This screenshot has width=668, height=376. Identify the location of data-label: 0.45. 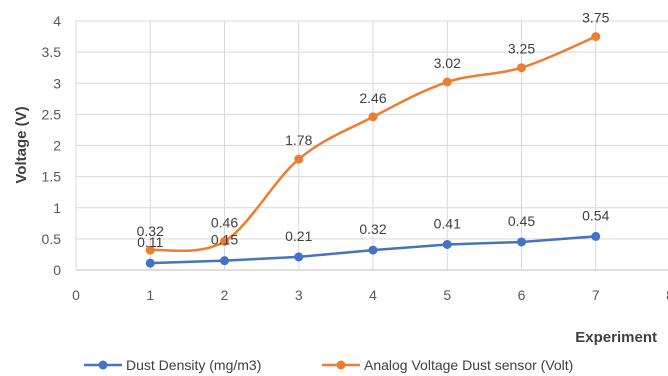
(521, 221).